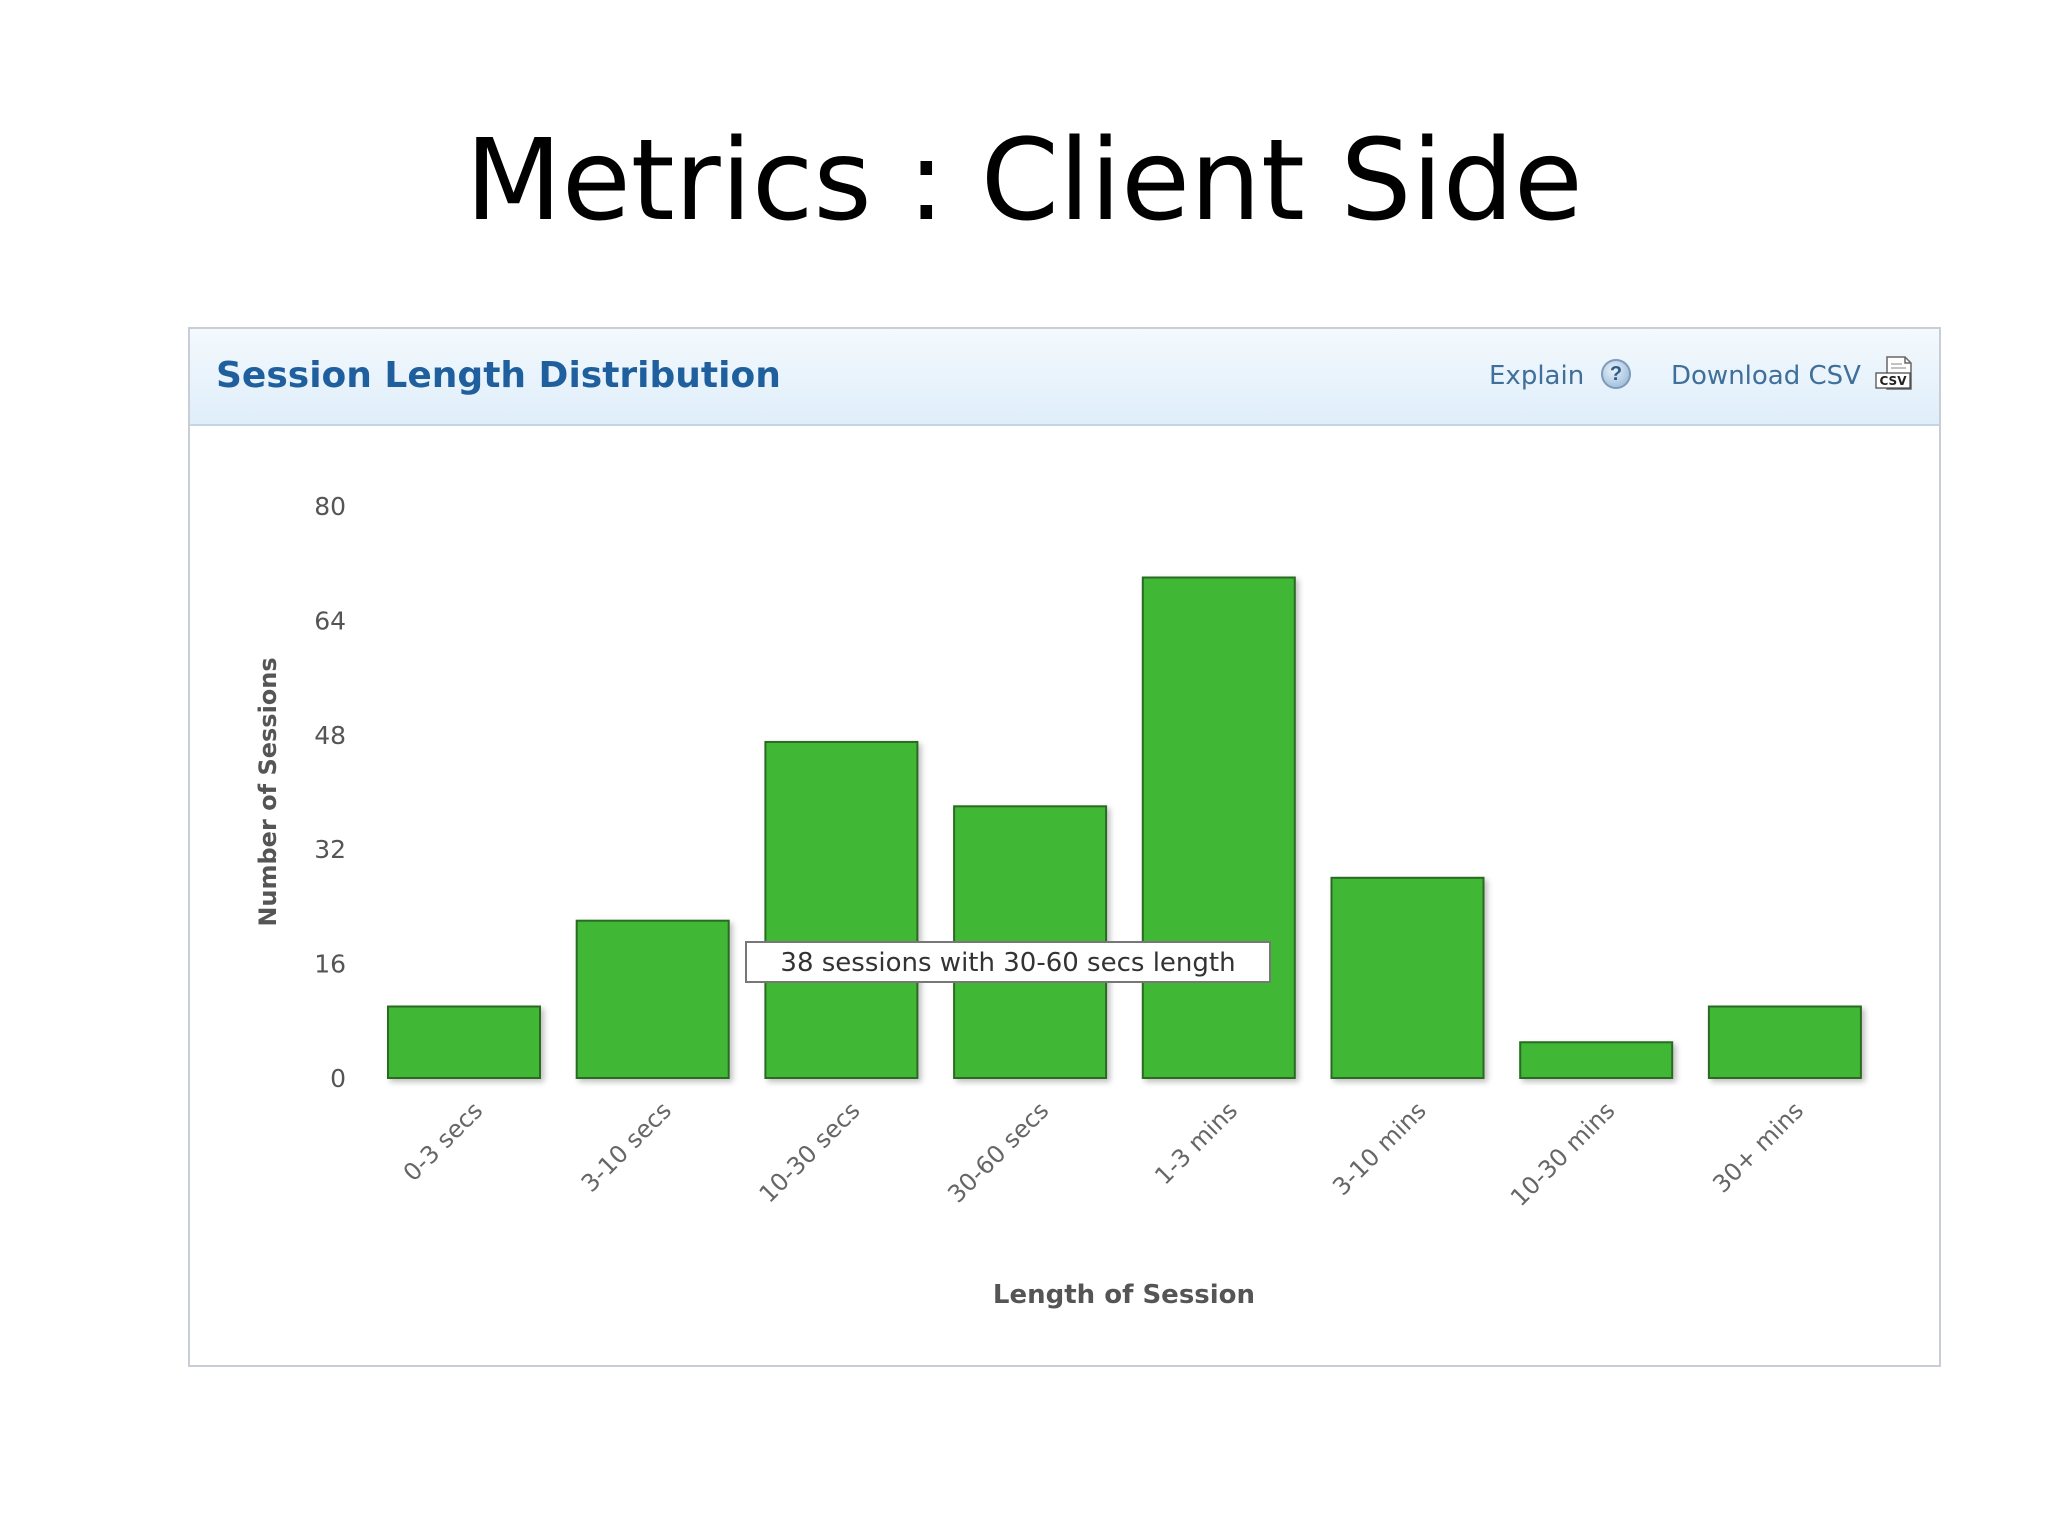  What do you see at coordinates (1562, 1153) in the screenshot?
I see `x-tick-label: 10-30 mins` at bounding box center [1562, 1153].